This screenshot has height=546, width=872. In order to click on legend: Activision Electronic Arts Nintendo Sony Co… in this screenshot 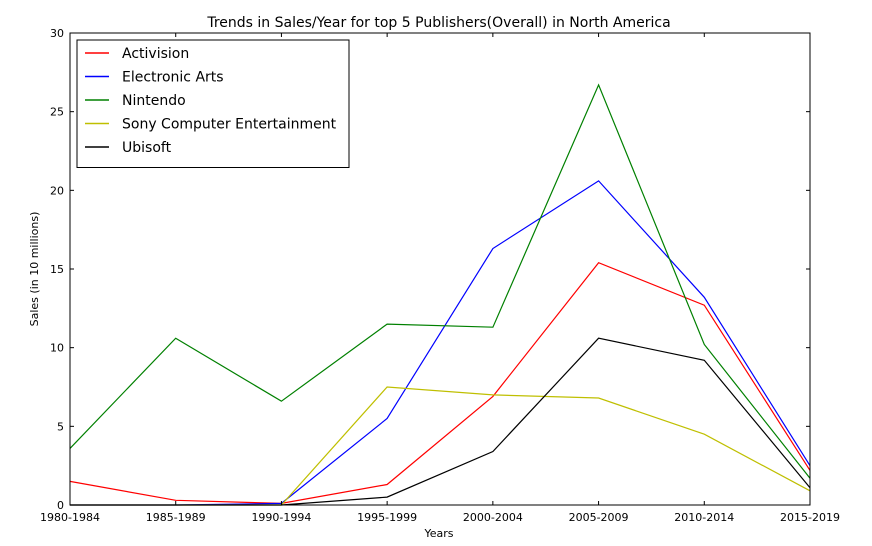, I will do `click(213, 103)`.